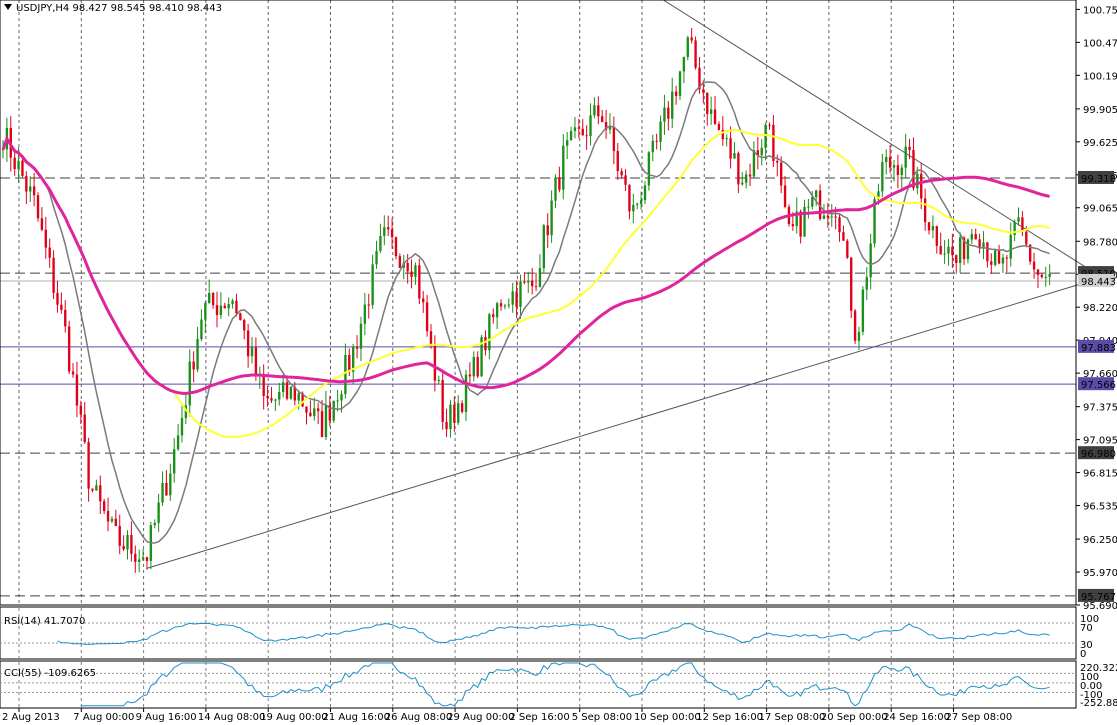 The height and width of the screenshot is (725, 1117). I want to click on cci-level-bottom: -252.8879, so click(1098, 703).